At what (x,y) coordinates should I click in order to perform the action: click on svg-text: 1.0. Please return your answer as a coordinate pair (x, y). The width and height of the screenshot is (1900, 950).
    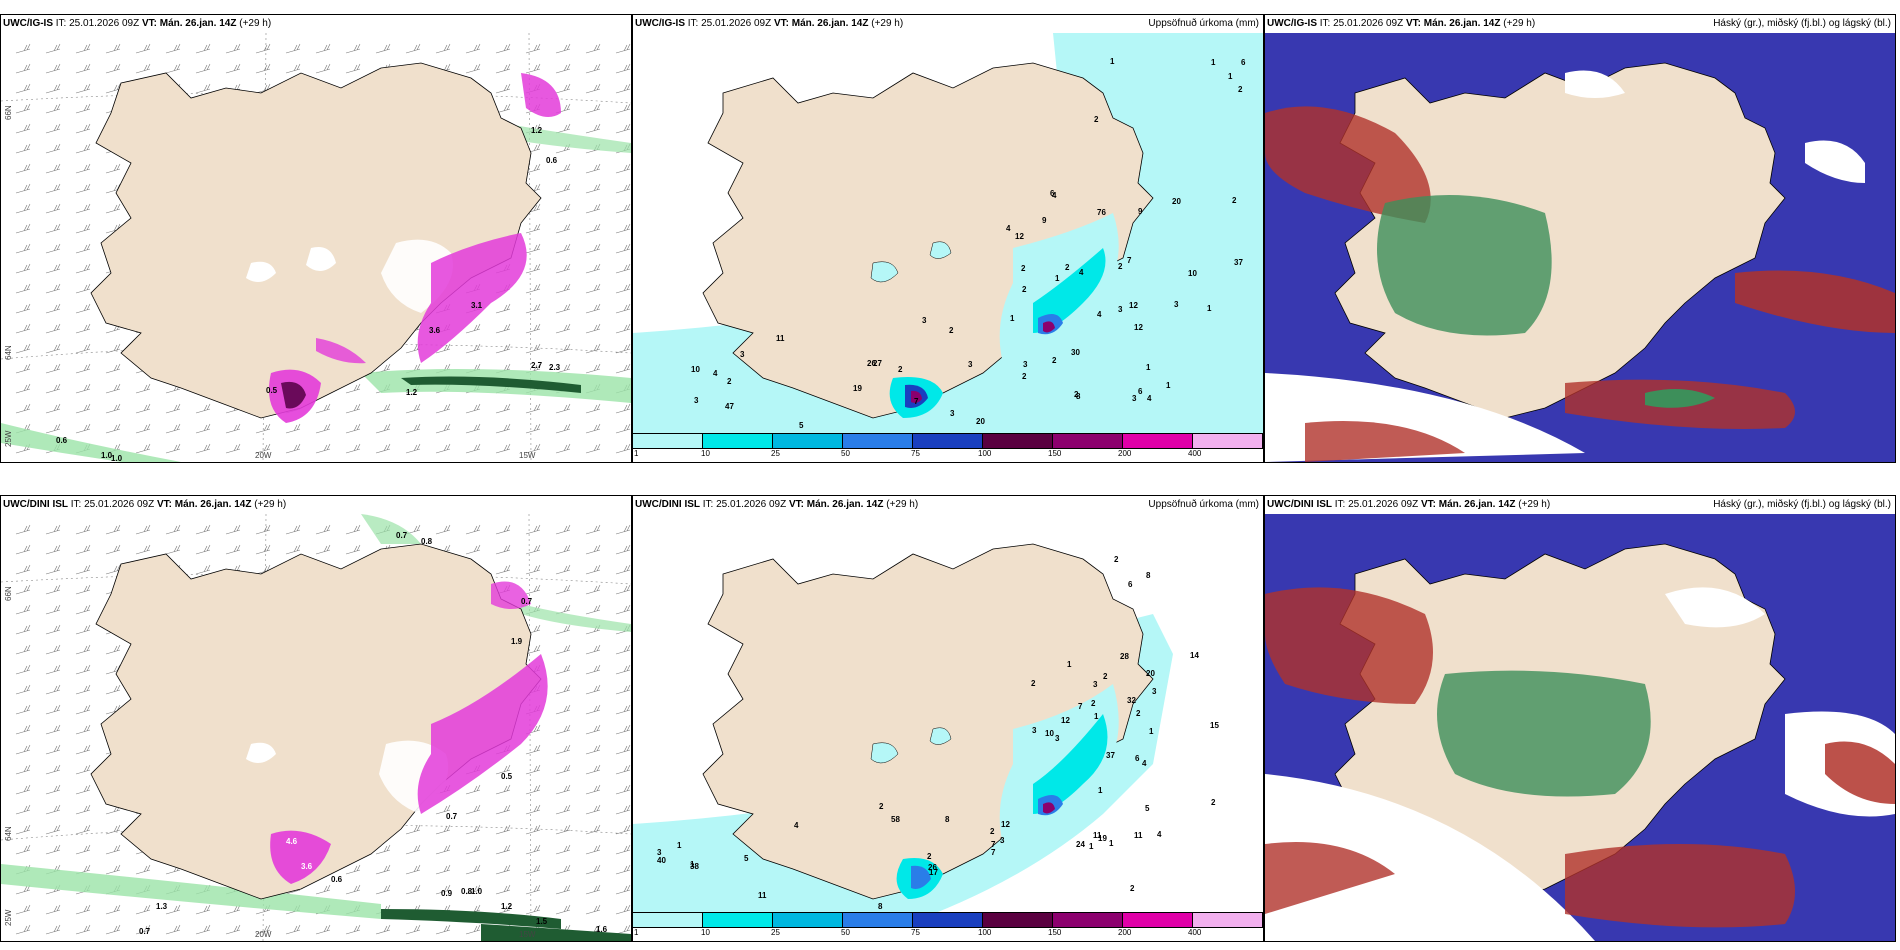
    Looking at the image, I should click on (107, 455).